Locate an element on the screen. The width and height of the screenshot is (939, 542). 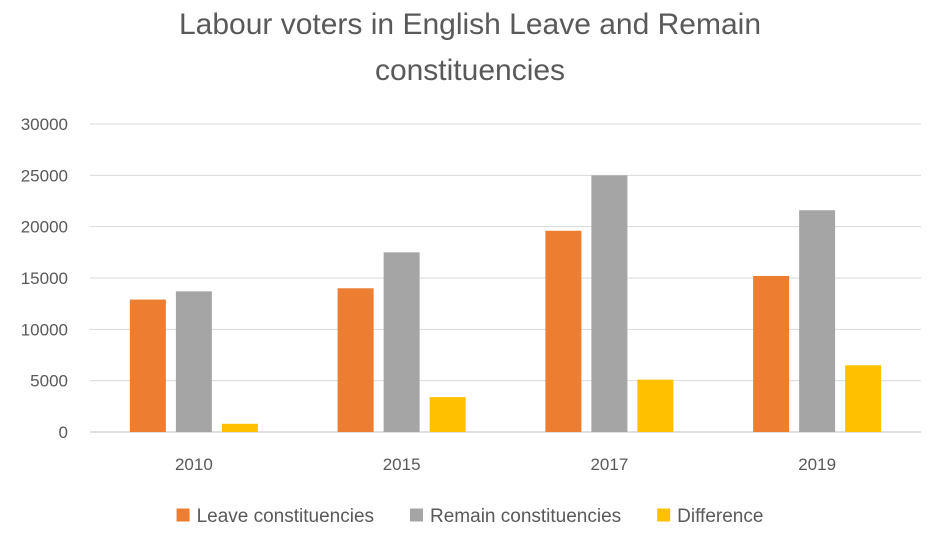
legend-label: Difference is located at coordinates (720, 516).